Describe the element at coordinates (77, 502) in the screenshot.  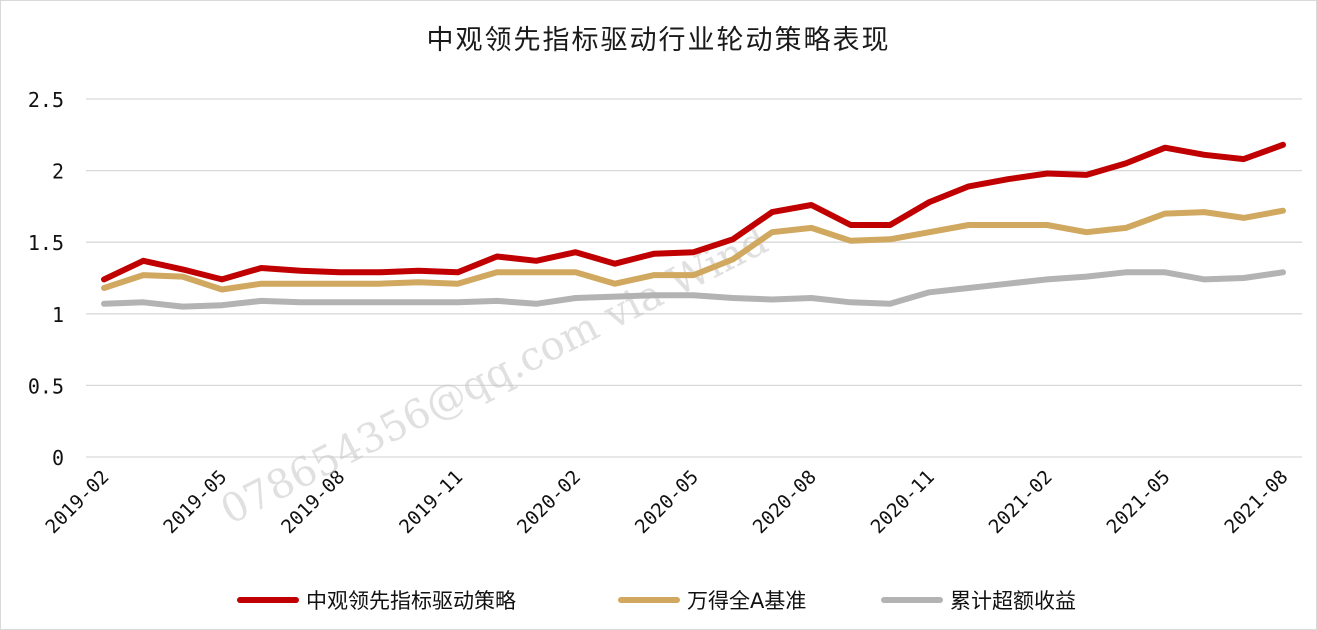
I see `x-tick-label: 2019-02` at that location.